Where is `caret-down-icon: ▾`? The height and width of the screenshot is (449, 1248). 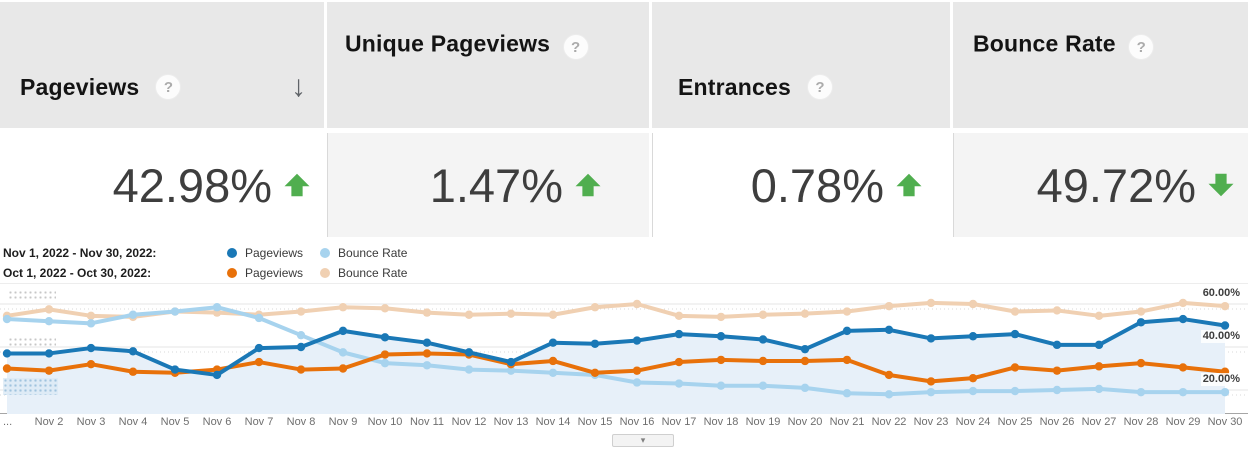 caret-down-icon: ▾ is located at coordinates (643, 440).